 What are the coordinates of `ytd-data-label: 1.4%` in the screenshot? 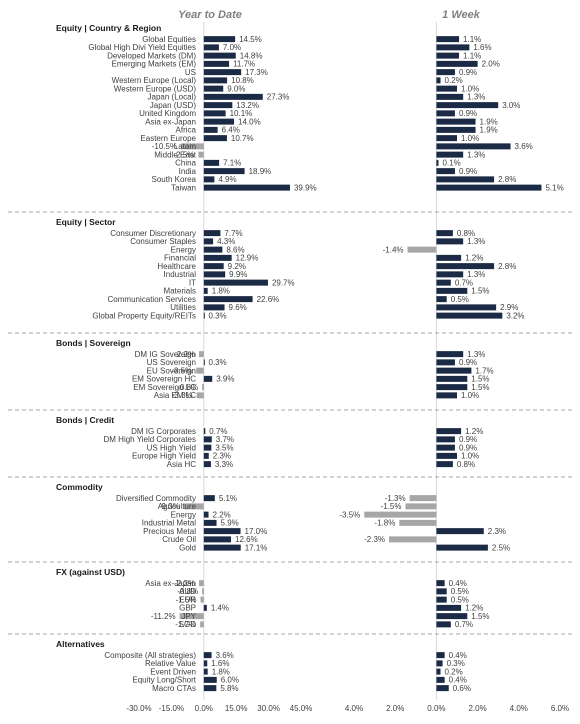 It's located at (220, 608).